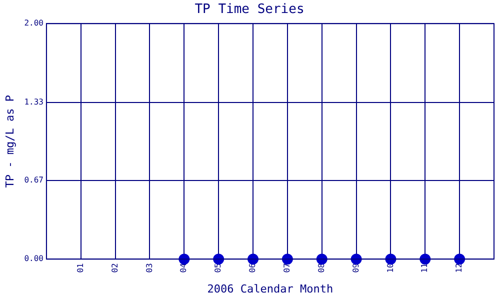 This screenshot has height=300, width=500. I want to click on x-tick-label: 01, so click(80, 267).